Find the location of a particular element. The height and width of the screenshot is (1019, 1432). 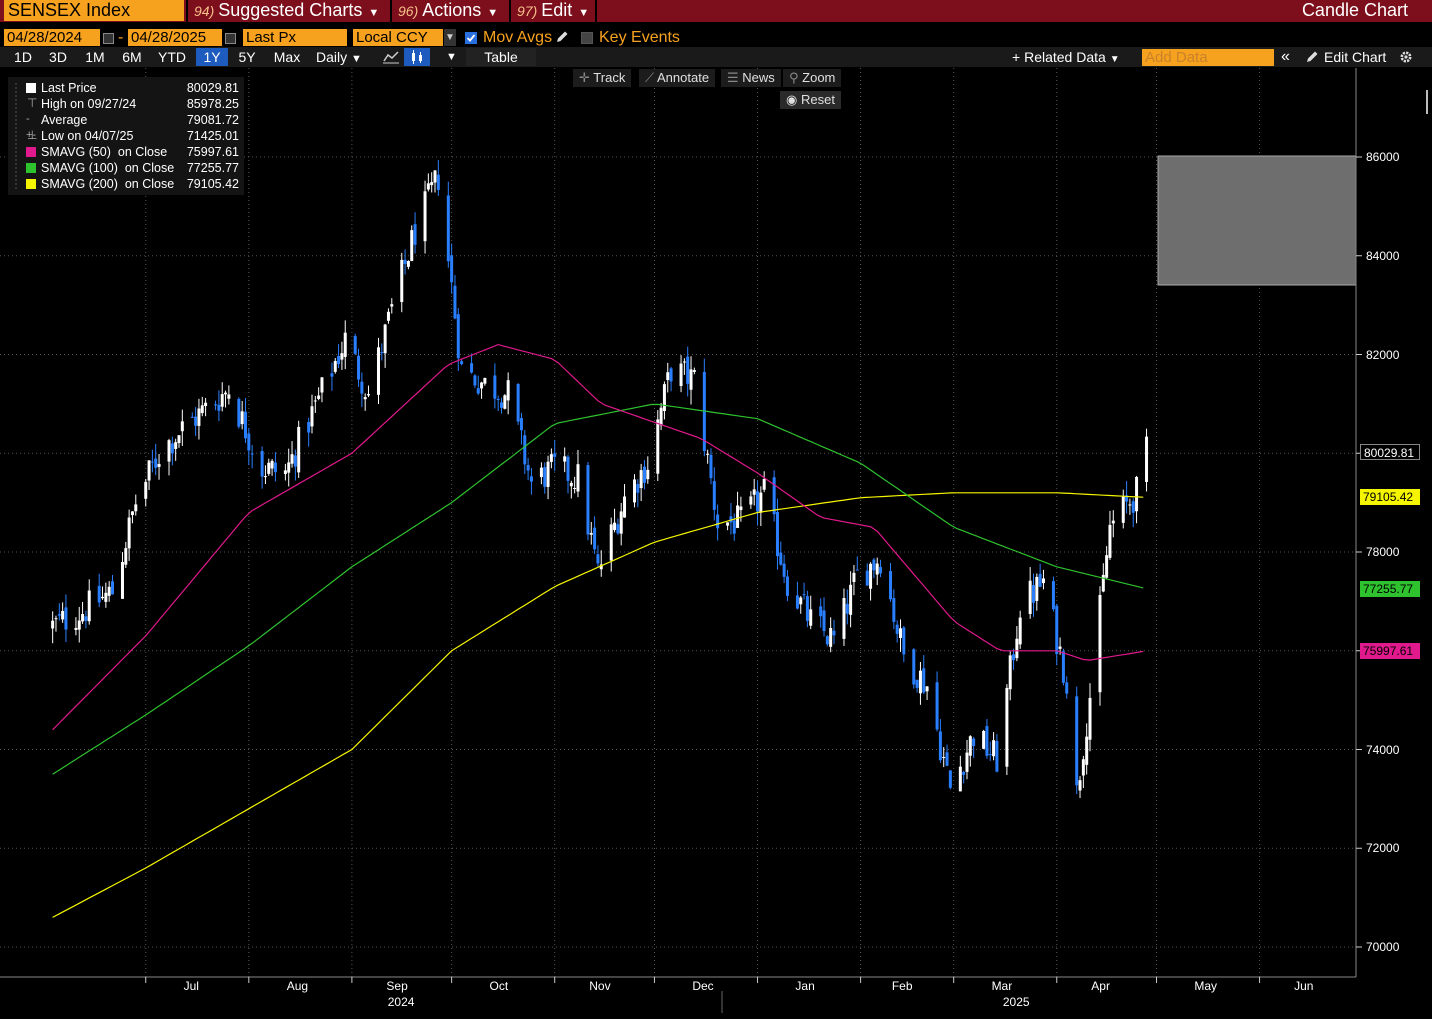

edit-chart-button: Edit Chart is located at coordinates (1355, 57).